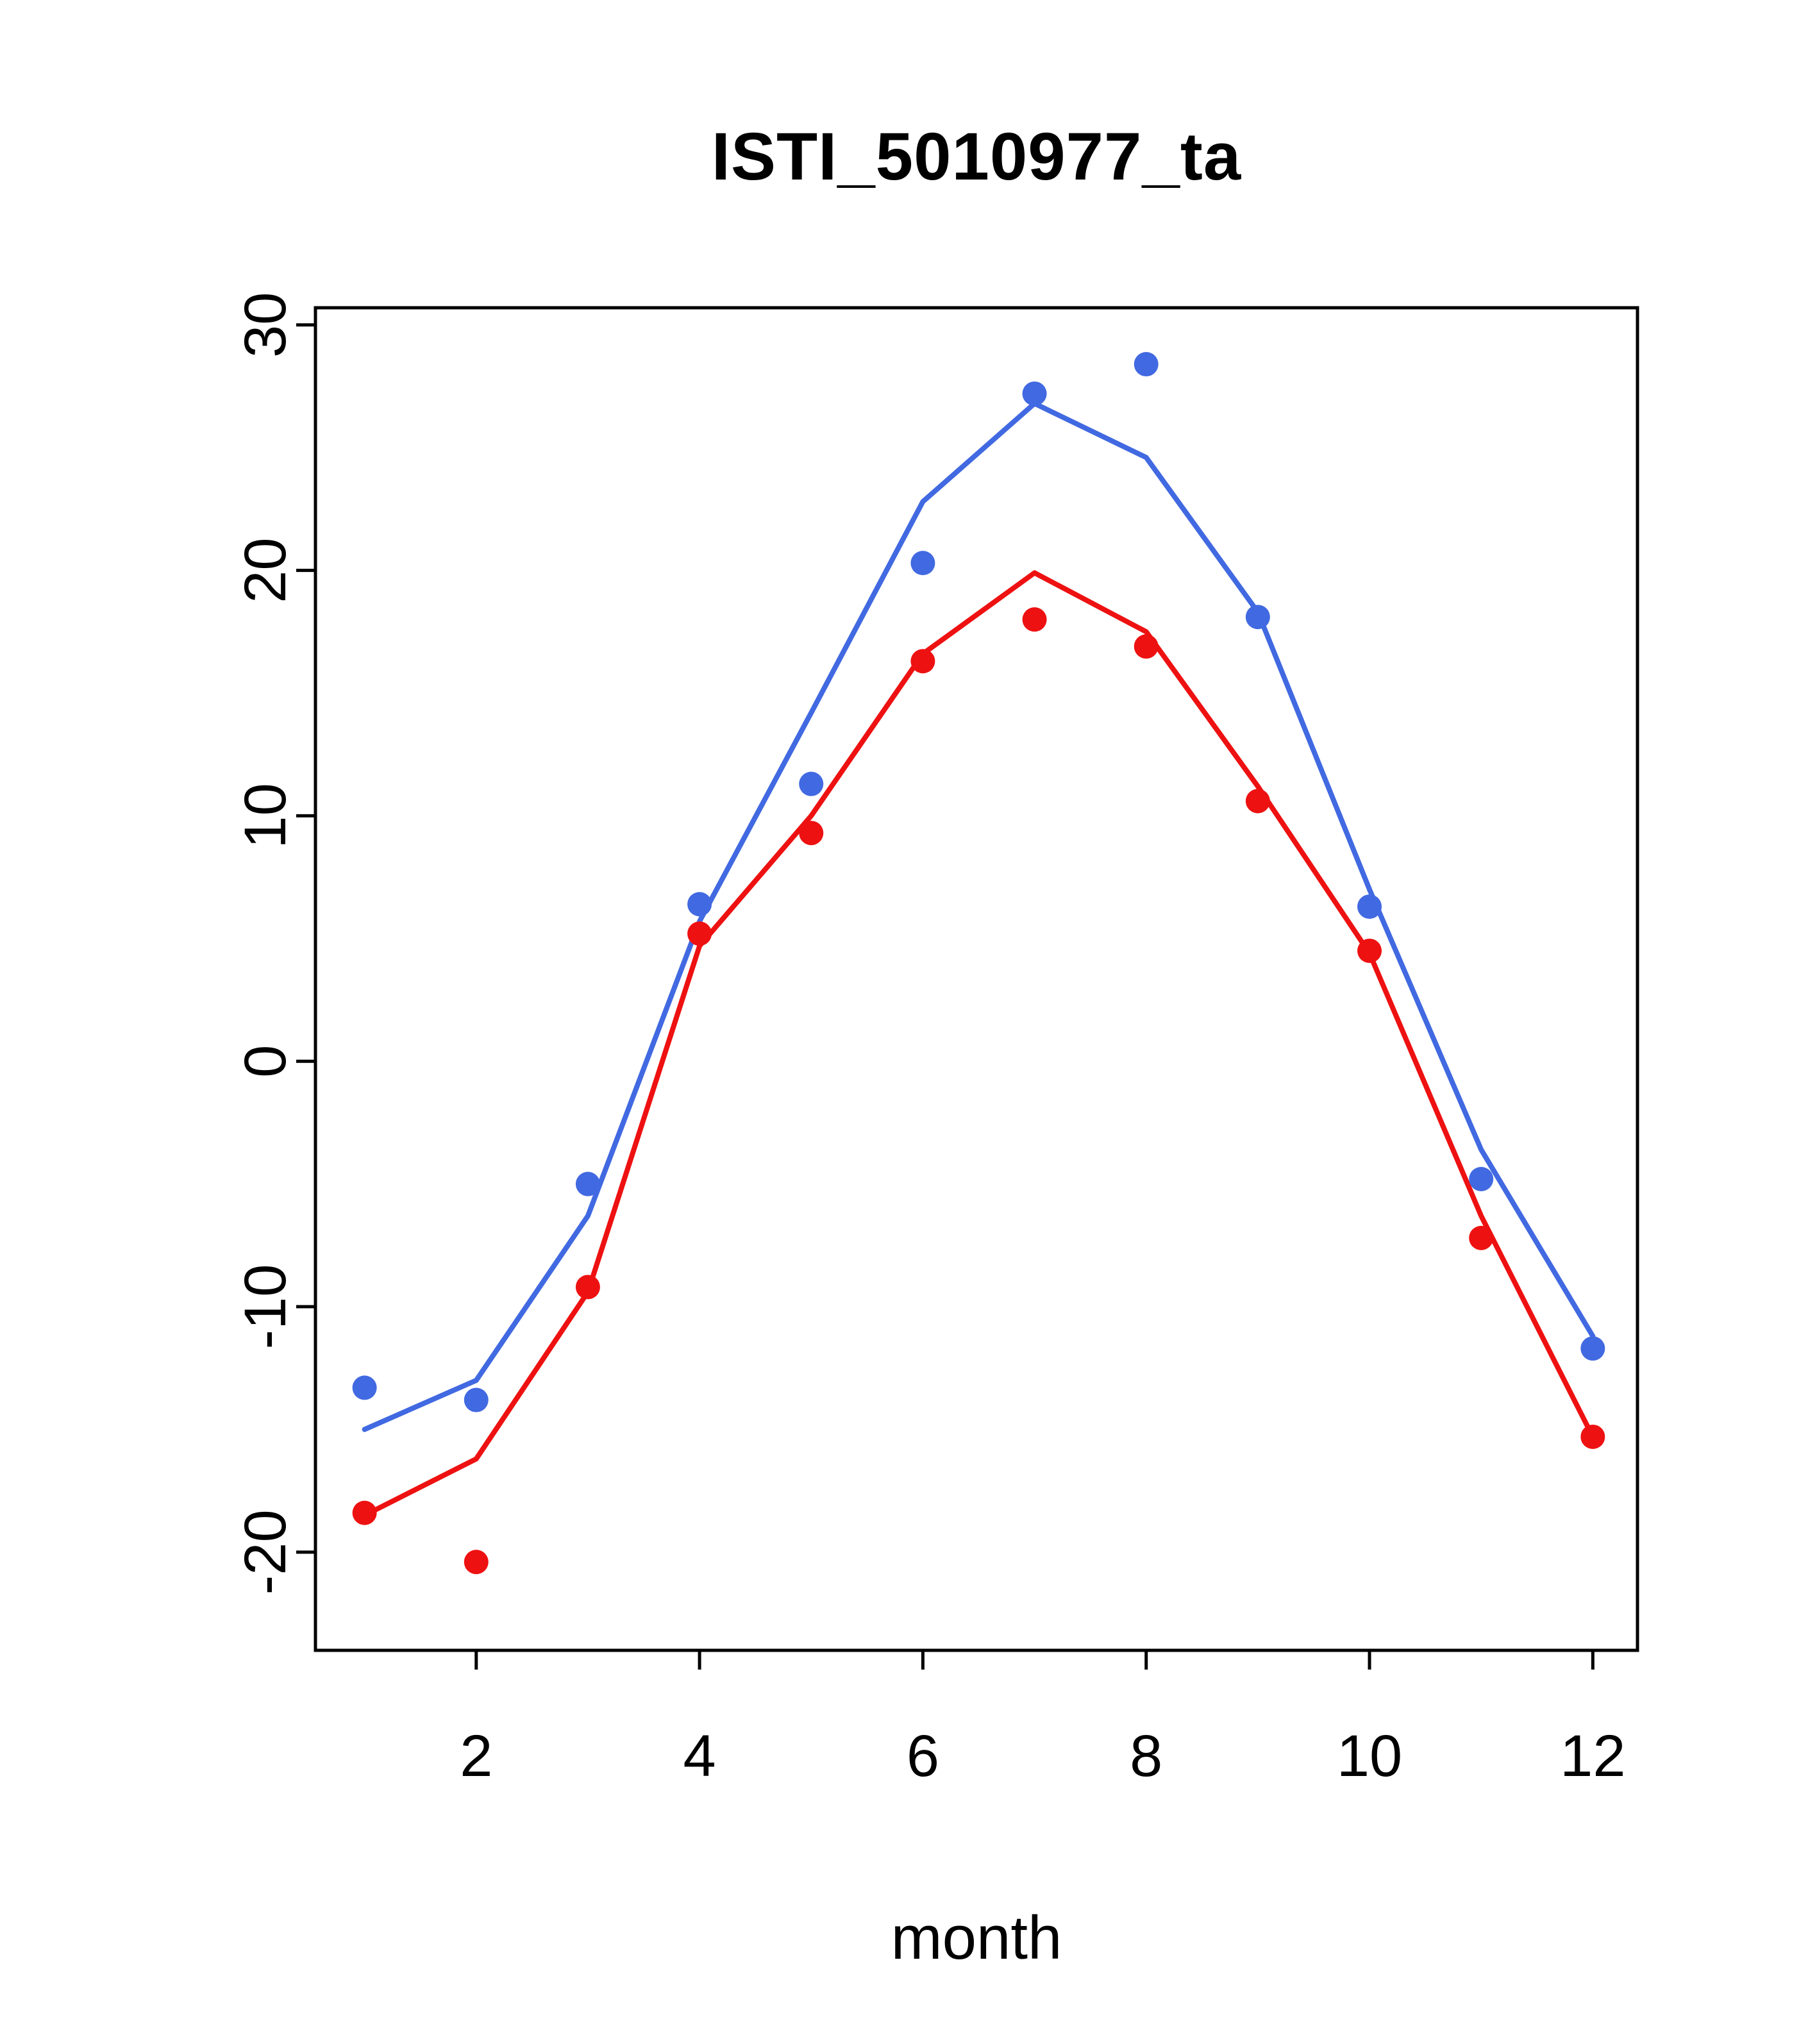  What do you see at coordinates (266, 1307) in the screenshot?
I see `y-tick-label: -10` at bounding box center [266, 1307].